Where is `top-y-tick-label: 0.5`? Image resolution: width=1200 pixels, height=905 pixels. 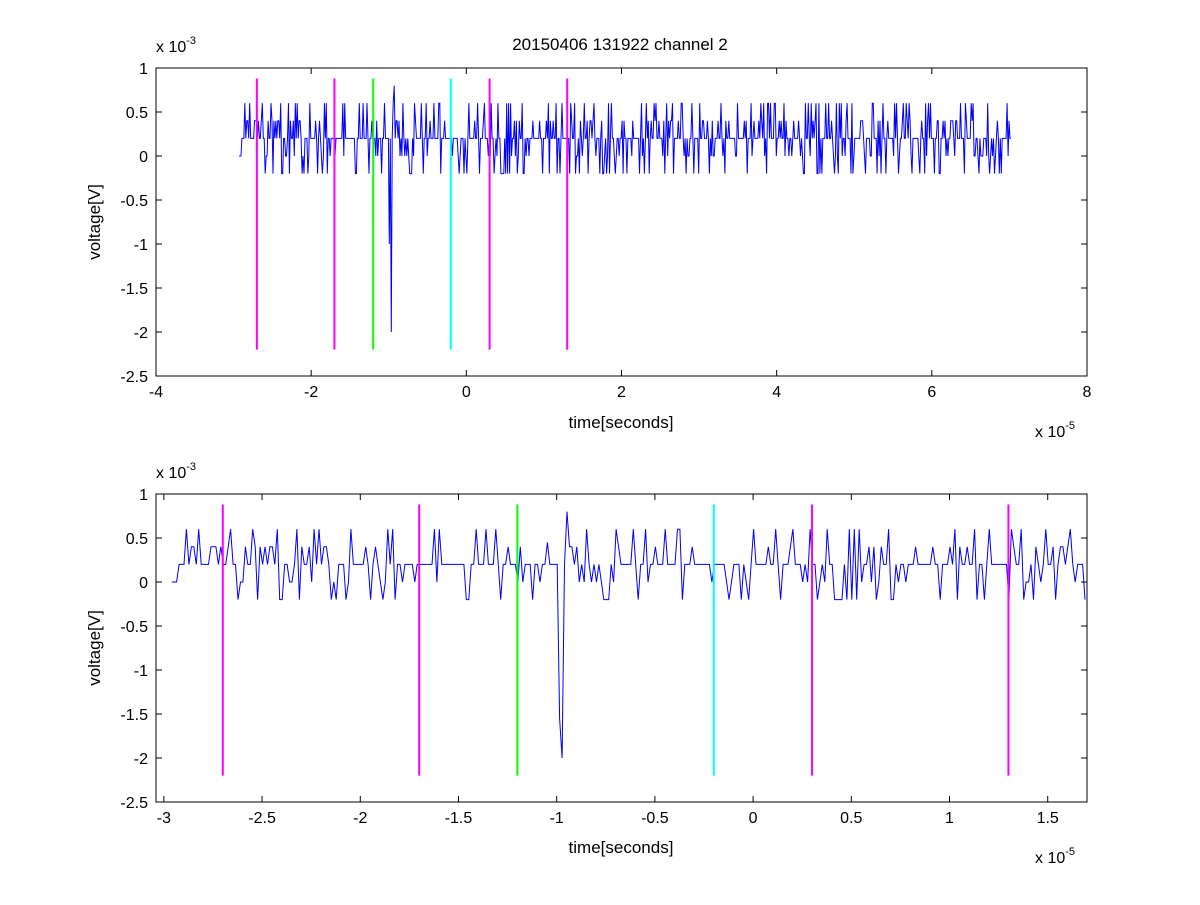 top-y-tick-label: 0.5 is located at coordinates (137, 113).